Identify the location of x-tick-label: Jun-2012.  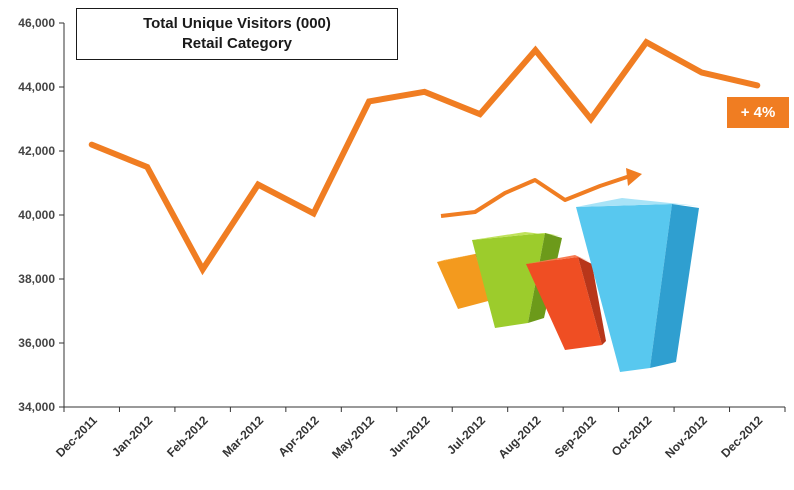
(409, 436).